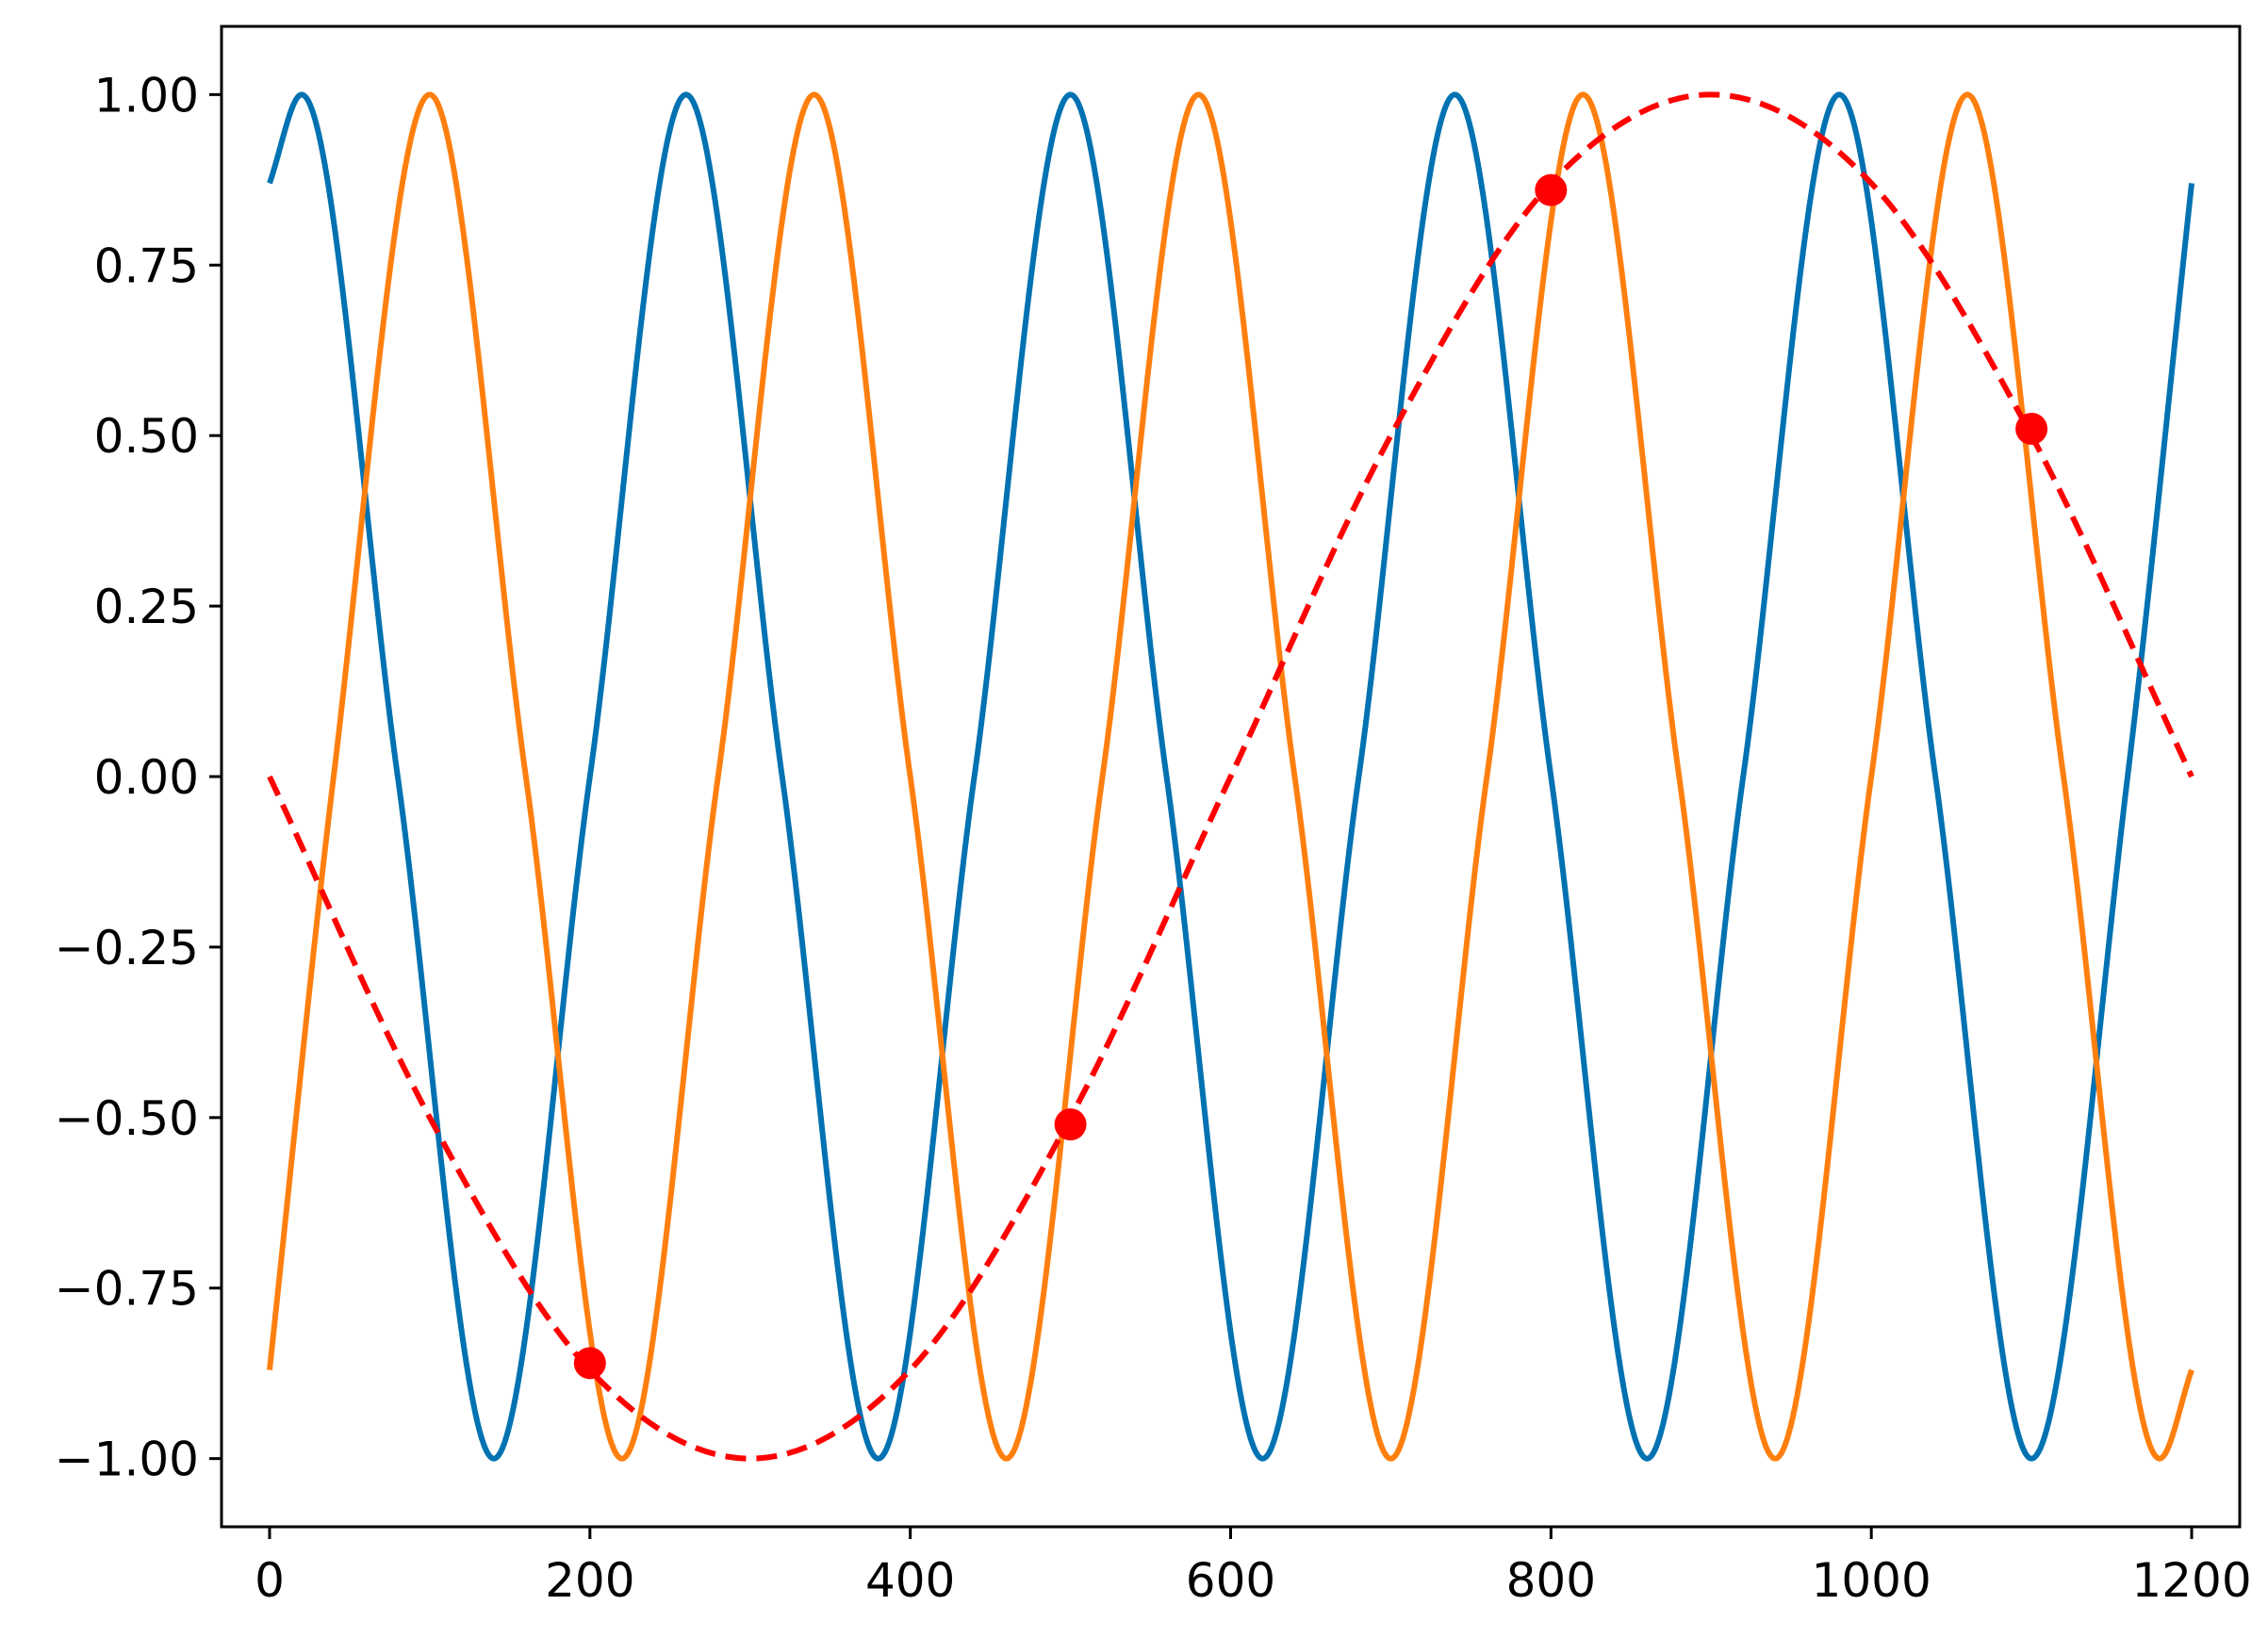  Describe the element at coordinates (2191, 1580) in the screenshot. I see `x-tick-label: 1200` at that location.